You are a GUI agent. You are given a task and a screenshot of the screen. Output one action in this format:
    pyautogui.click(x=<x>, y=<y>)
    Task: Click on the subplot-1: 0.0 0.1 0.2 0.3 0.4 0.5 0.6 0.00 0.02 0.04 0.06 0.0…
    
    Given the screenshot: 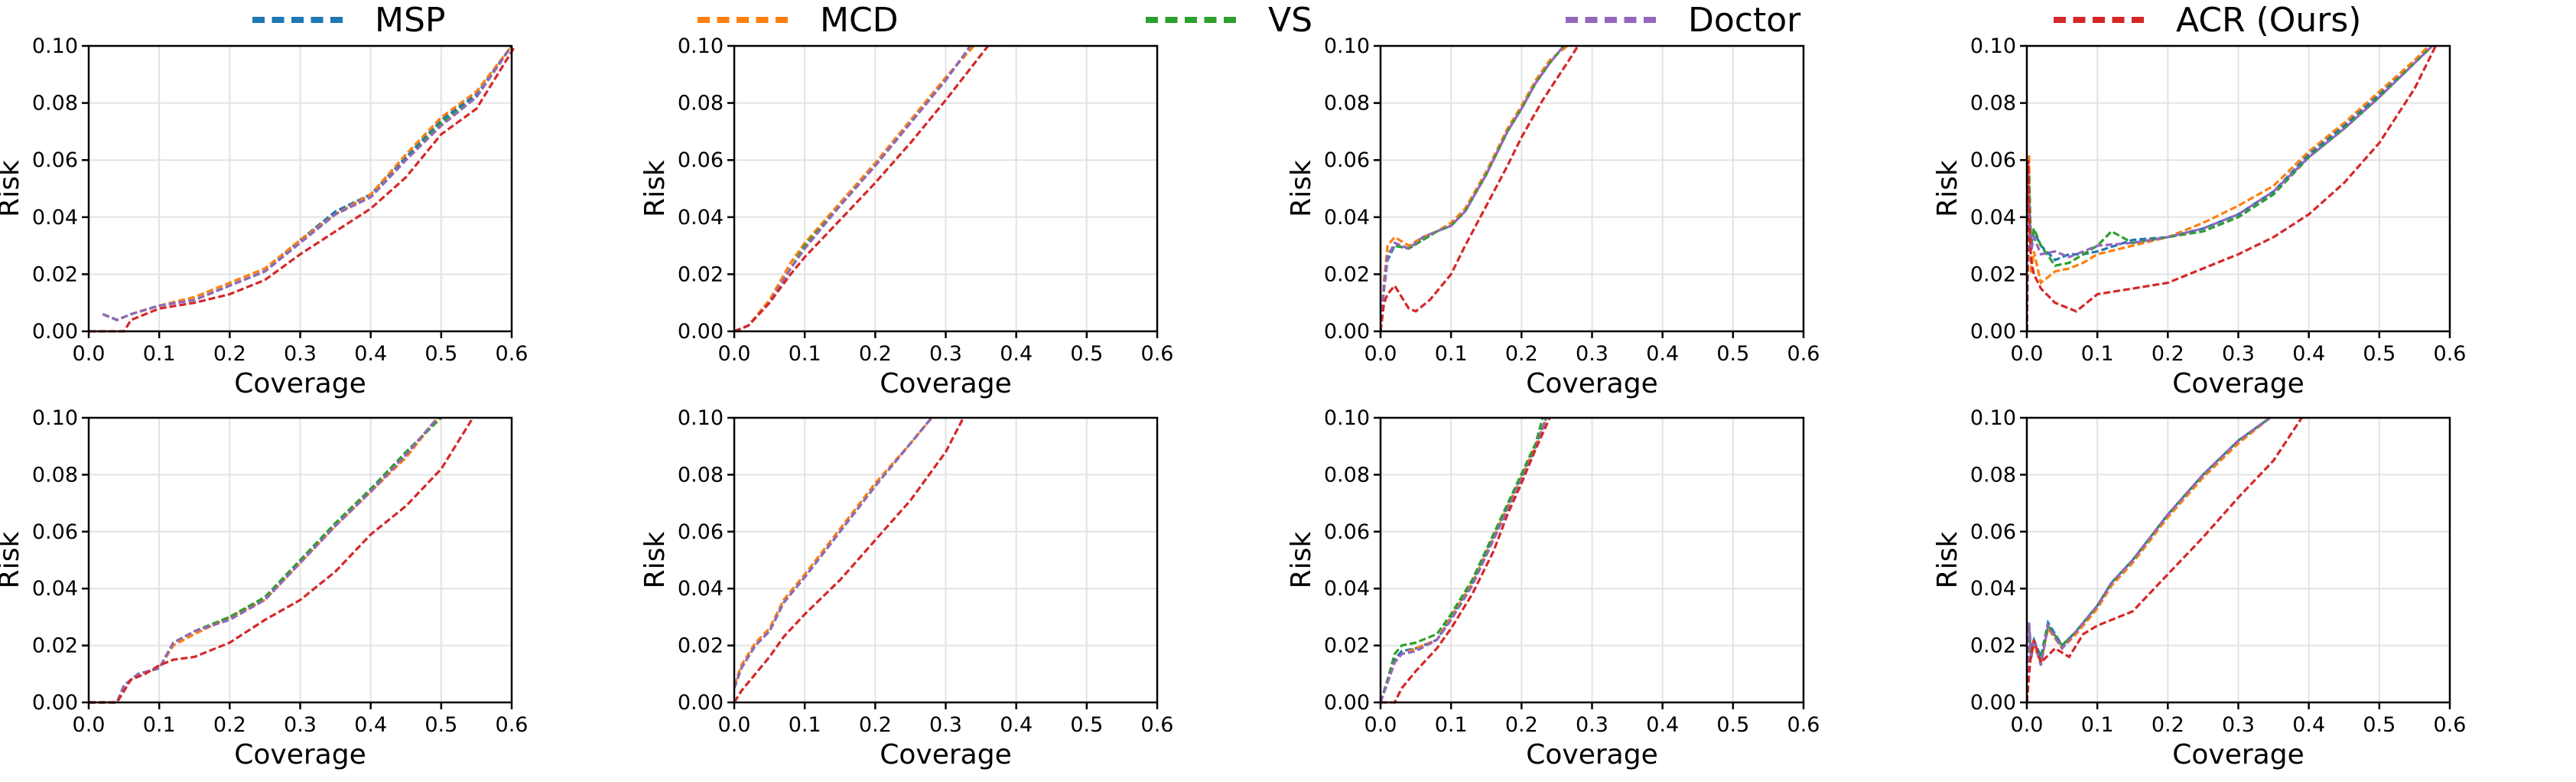 What is the action you would take?
    pyautogui.click(x=264, y=216)
    